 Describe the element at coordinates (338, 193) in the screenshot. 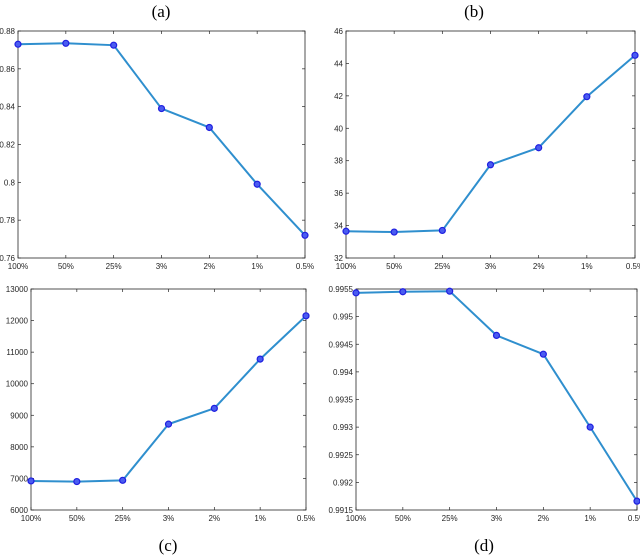

I see `y-tick-label: 36` at that location.